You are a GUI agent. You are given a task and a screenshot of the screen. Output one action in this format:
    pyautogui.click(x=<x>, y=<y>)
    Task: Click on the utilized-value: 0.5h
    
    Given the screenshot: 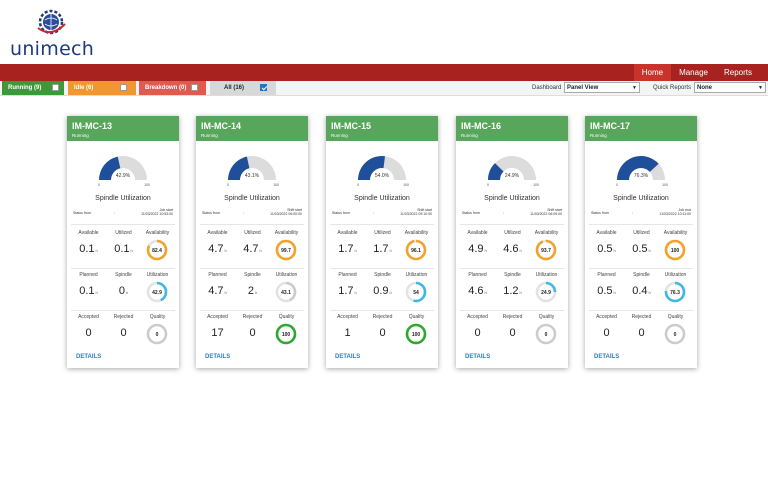 What is the action you would take?
    pyautogui.click(x=641, y=249)
    